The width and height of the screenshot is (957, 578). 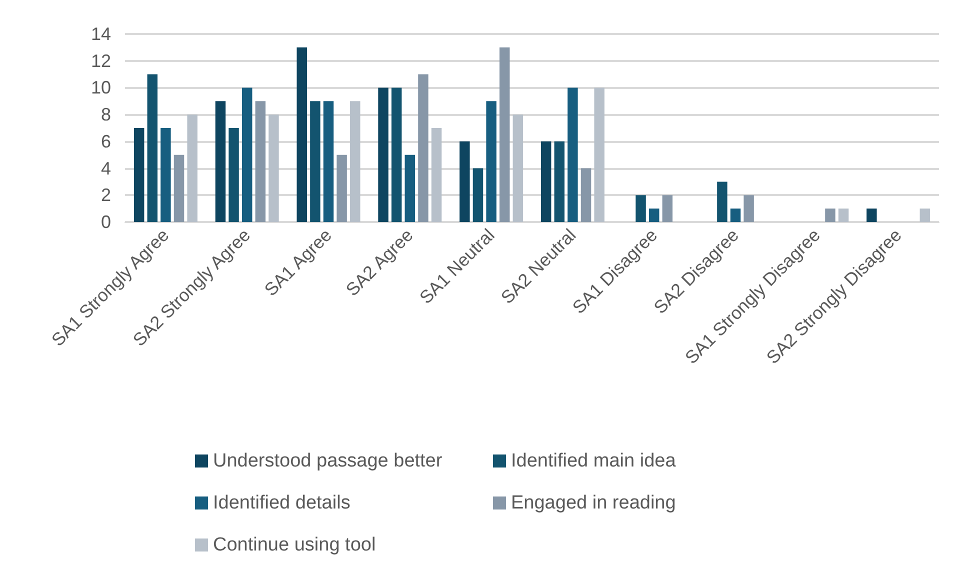 What do you see at coordinates (593, 461) in the screenshot?
I see `legend-label: Identified main idea` at bounding box center [593, 461].